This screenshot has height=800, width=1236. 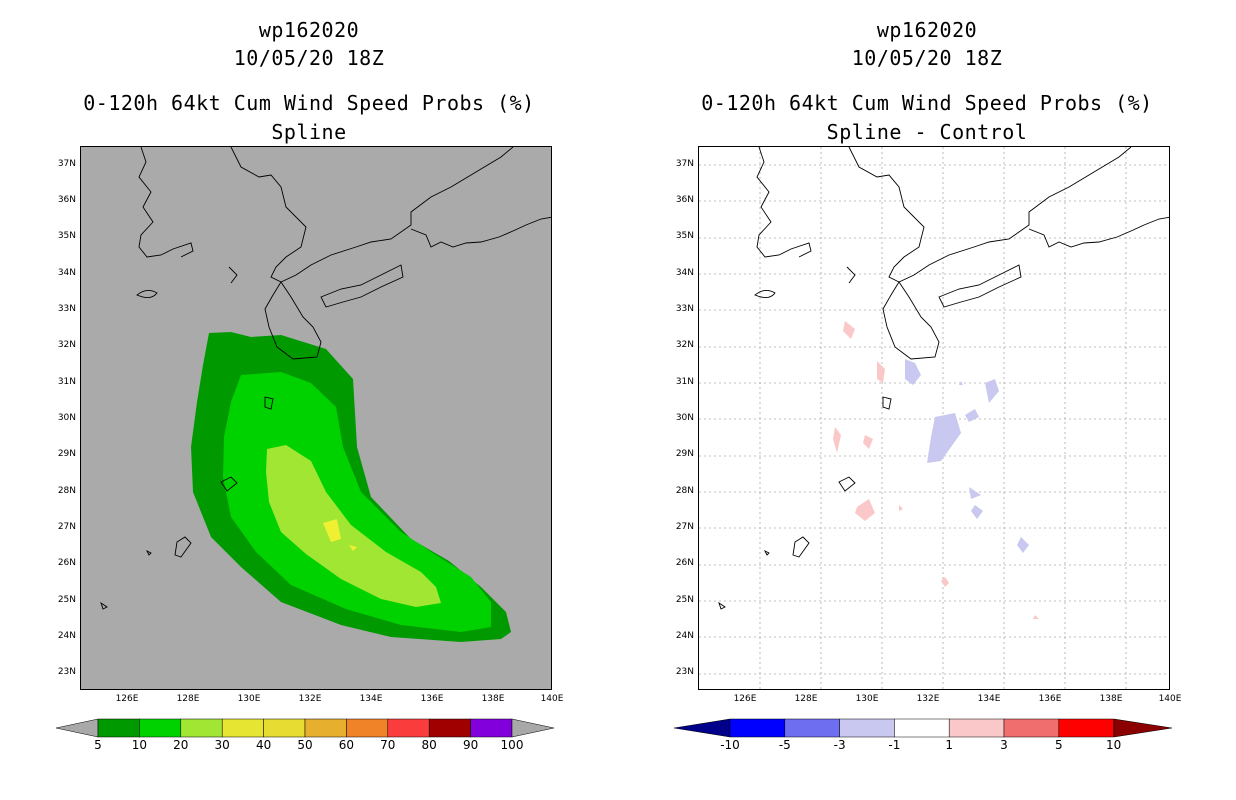 What do you see at coordinates (388, 745) in the screenshot?
I see `colorbar-label: 70` at bounding box center [388, 745].